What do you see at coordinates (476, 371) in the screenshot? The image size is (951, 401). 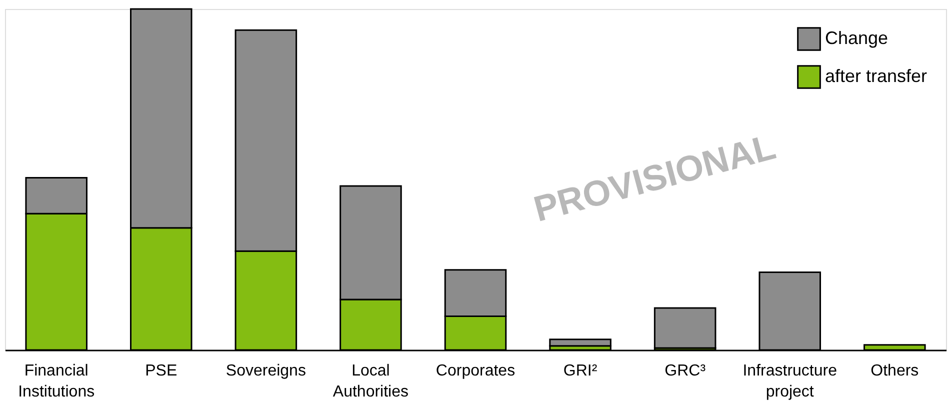 I see `x-tick-label: Corporates` at bounding box center [476, 371].